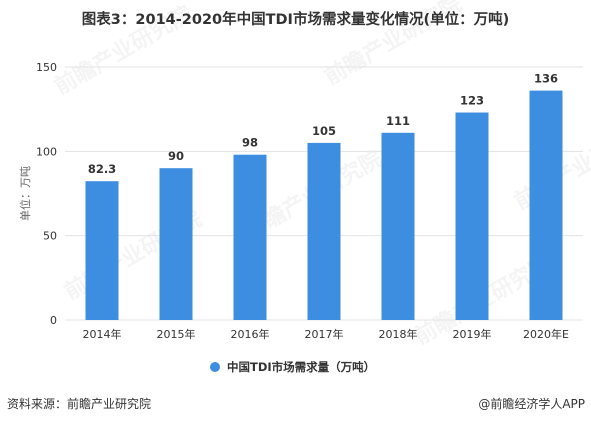 The height and width of the screenshot is (423, 591). What do you see at coordinates (46, 67) in the screenshot?
I see `y-tick-label: 150` at bounding box center [46, 67].